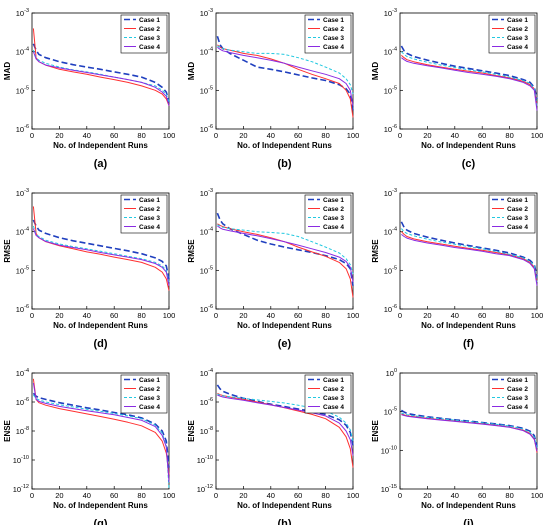 This screenshot has height=525, width=550. What do you see at coordinates (389, 489) in the screenshot?
I see `y-tick-label: 10⁻¹⁵` at bounding box center [389, 489].